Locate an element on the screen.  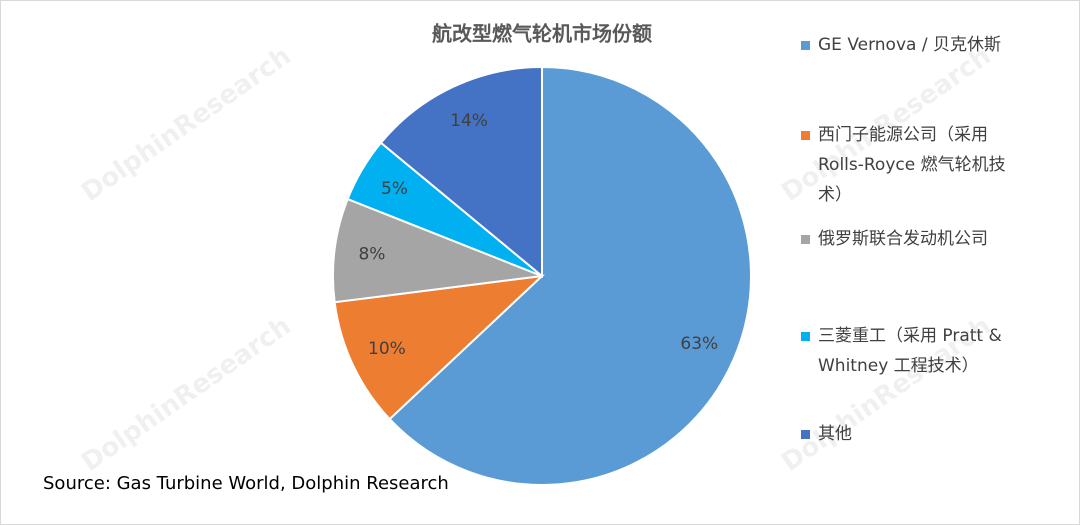
legend-label: 三菱重工（采用 Pratt & Whitney 工程技术） is located at coordinates (910, 351).